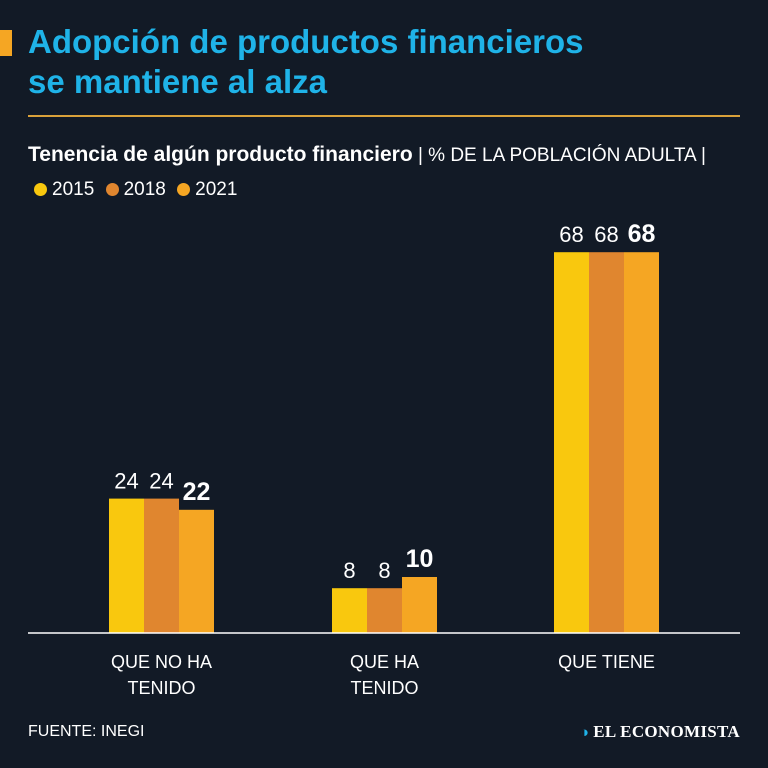  What do you see at coordinates (384, 662) in the screenshot?
I see `category-label-2-line-1: QUE HA` at bounding box center [384, 662].